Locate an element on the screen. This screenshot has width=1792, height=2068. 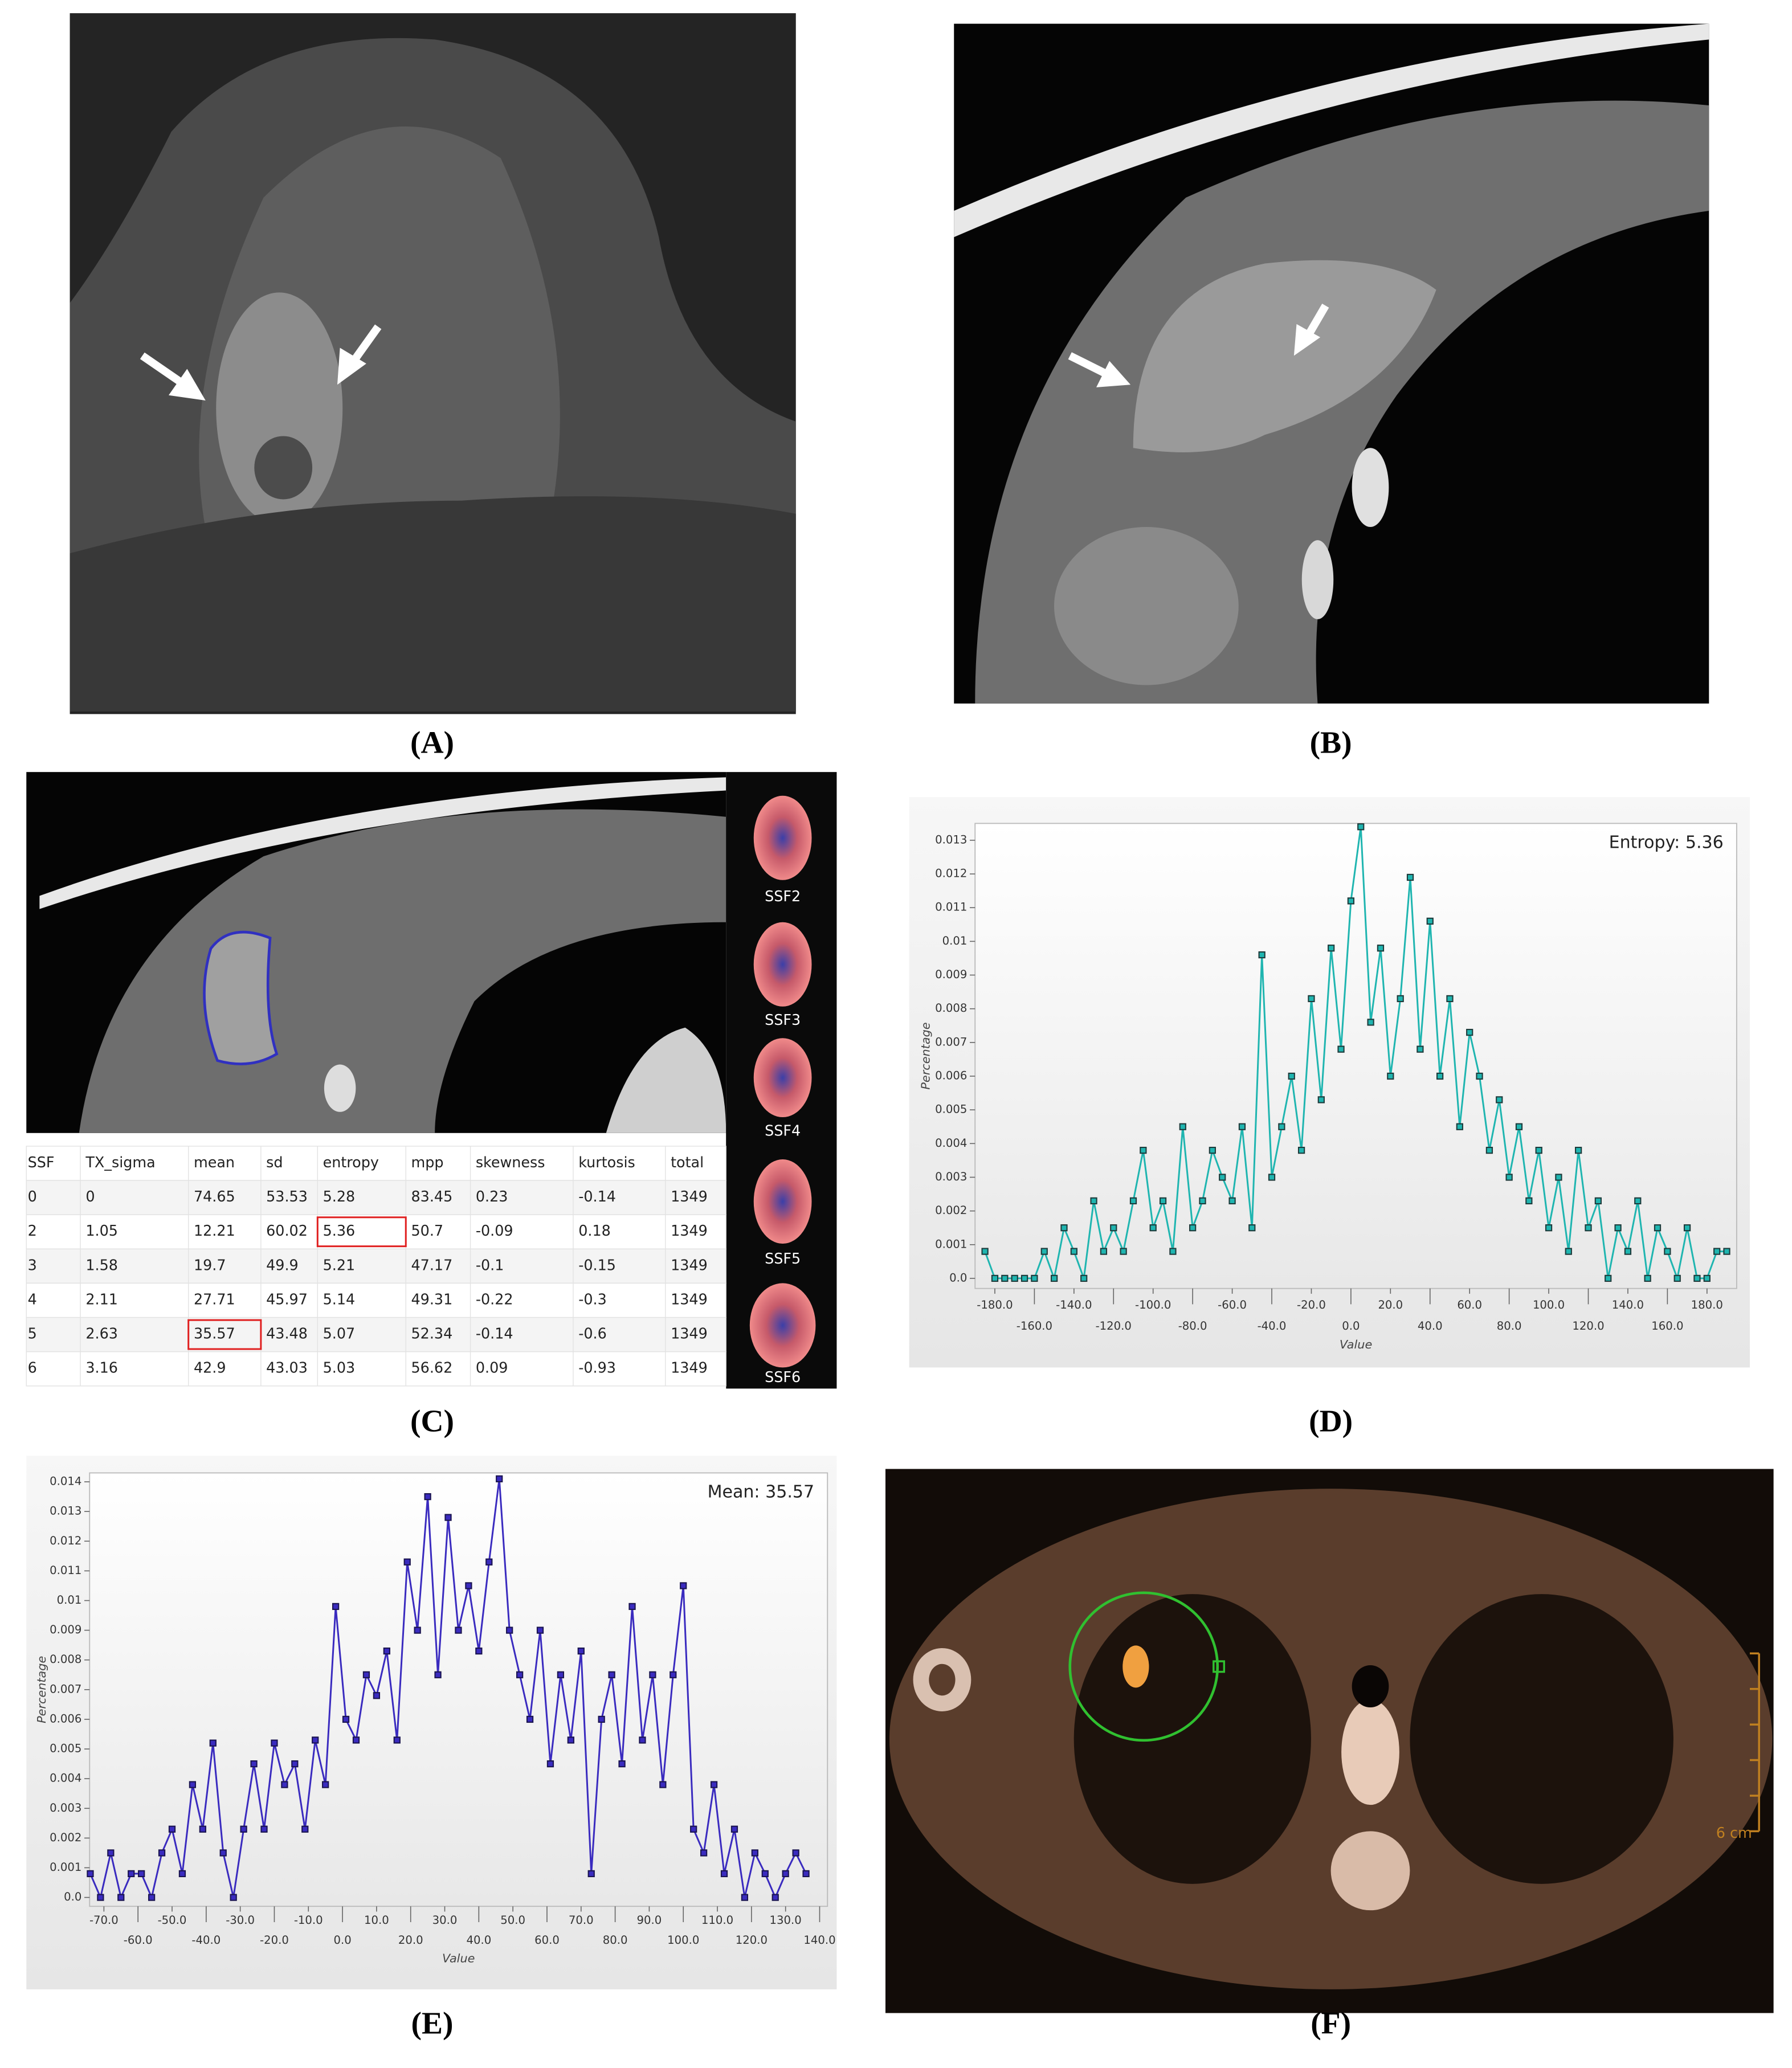
table-cell: 49.9 is located at coordinates (282, 1264).